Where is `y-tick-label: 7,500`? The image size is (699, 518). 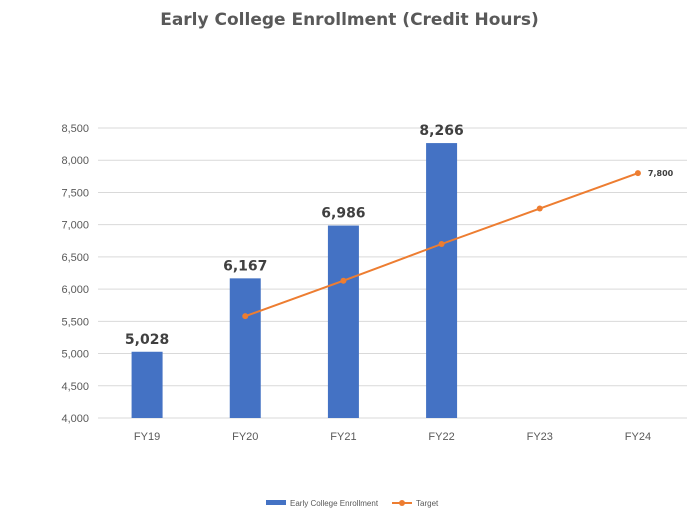 y-tick-label: 7,500 is located at coordinates (75, 193).